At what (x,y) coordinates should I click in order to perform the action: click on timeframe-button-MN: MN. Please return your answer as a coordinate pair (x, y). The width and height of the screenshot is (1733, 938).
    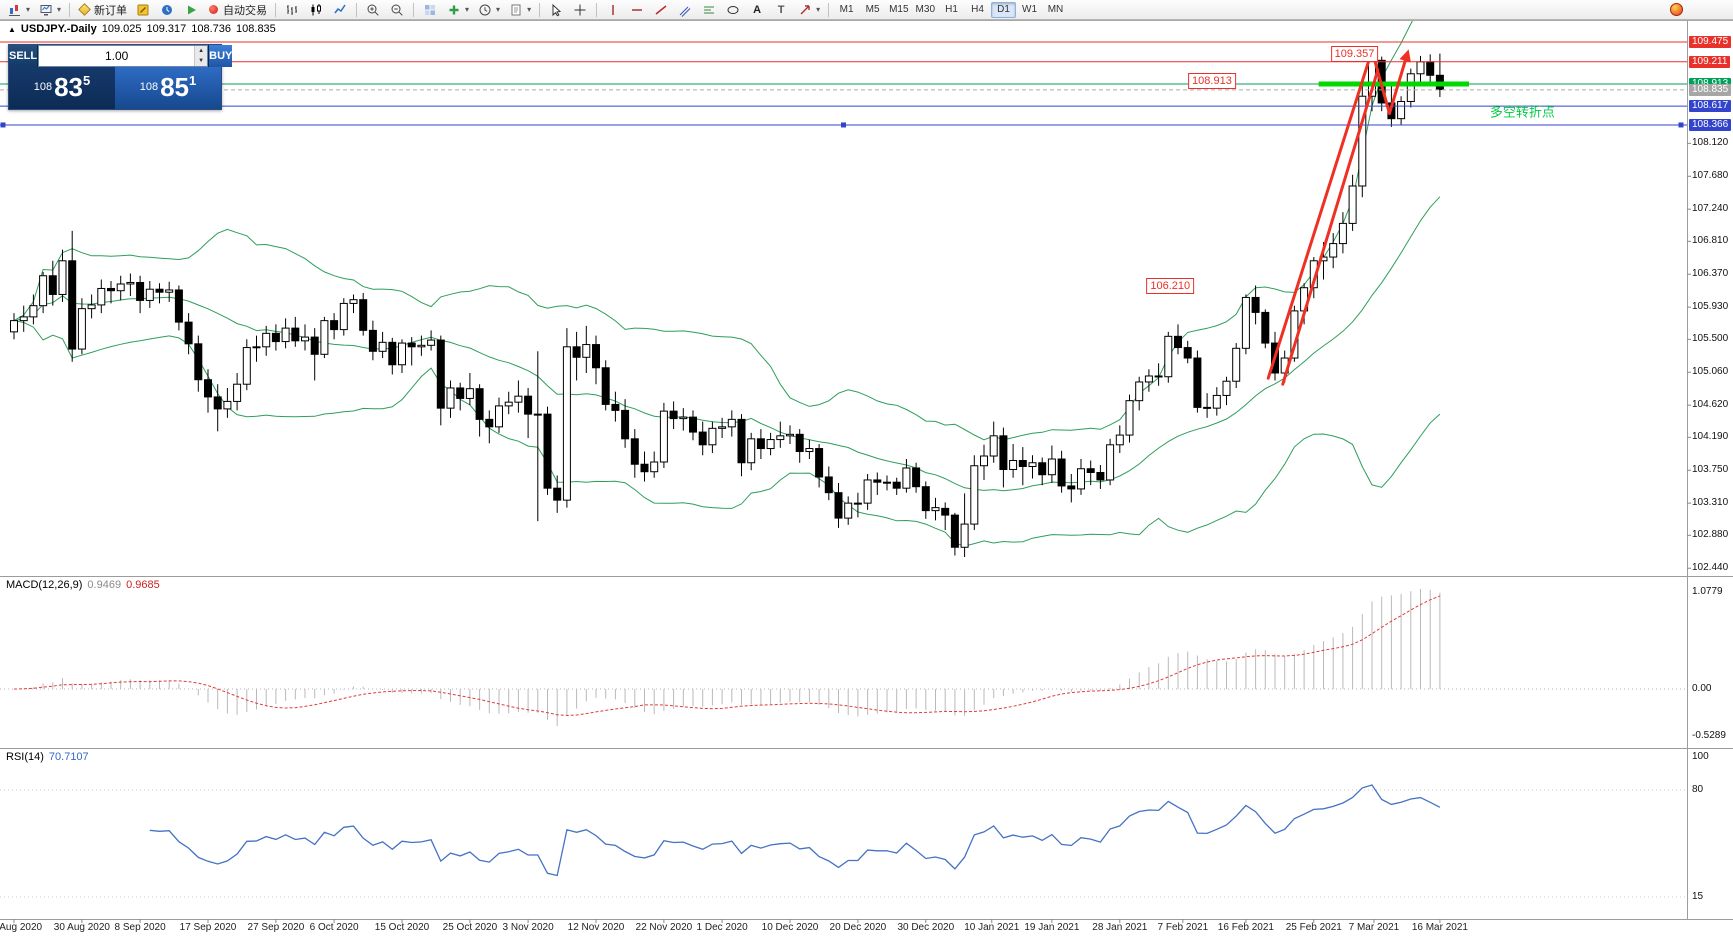
    Looking at the image, I should click on (1055, 9).